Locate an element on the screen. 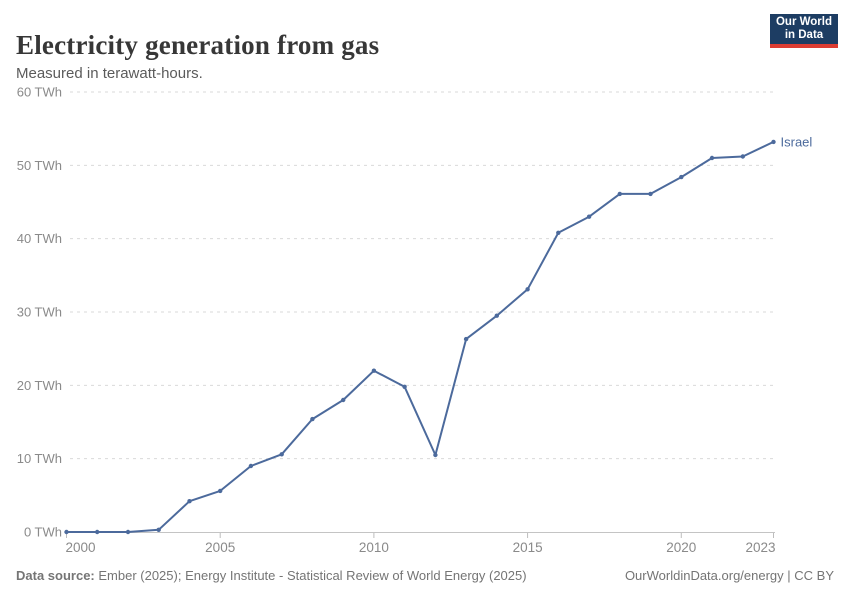 The height and width of the screenshot is (600, 850). page-title: Electricity generation from gas is located at coordinates (198, 45).